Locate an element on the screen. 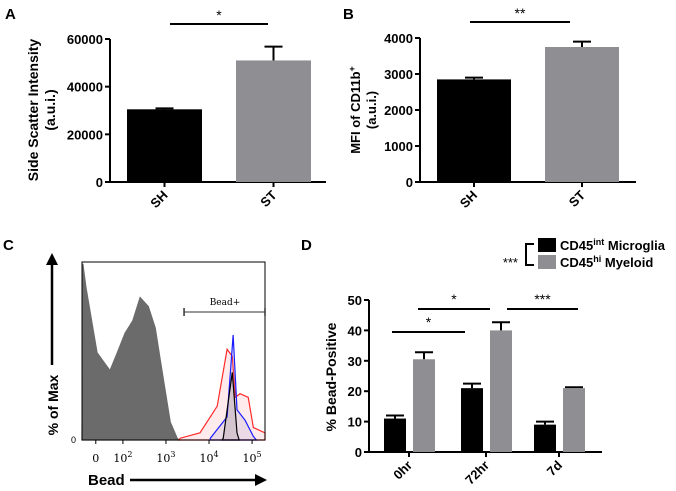 The height and width of the screenshot is (491, 676). x-tick-label: 72hr is located at coordinates (477, 473).